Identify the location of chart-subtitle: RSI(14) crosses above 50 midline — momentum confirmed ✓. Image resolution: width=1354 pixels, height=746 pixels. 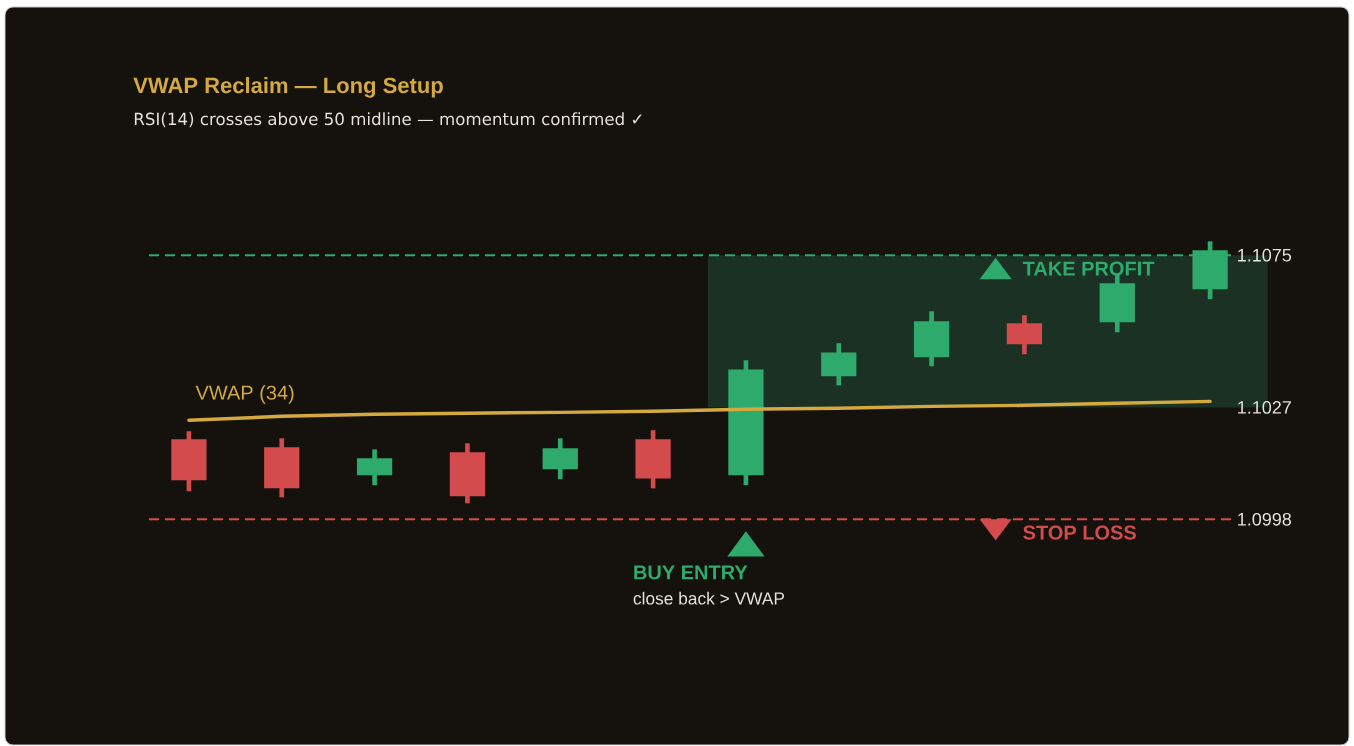
(388, 120).